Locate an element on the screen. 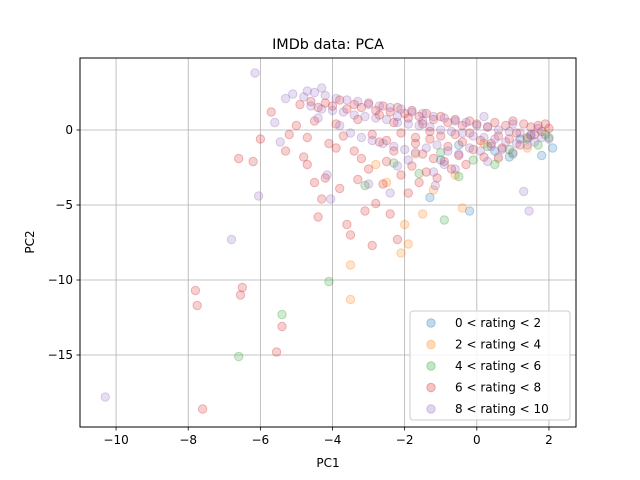  legend-label: 0 < rating < 2 is located at coordinates (498, 323).